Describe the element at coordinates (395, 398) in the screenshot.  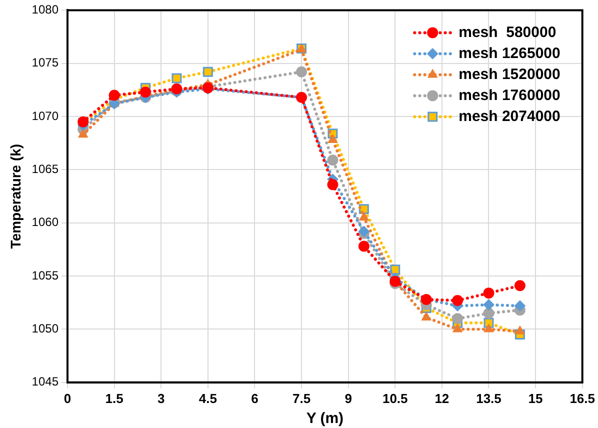
I see `x-tick-label: 10.5` at that location.